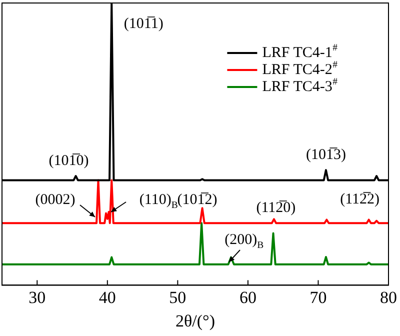 Image resolution: width=400 pixels, height=336 pixels. Describe the element at coordinates (107, 297) in the screenshot. I see `x-tick-label: 40` at that location.